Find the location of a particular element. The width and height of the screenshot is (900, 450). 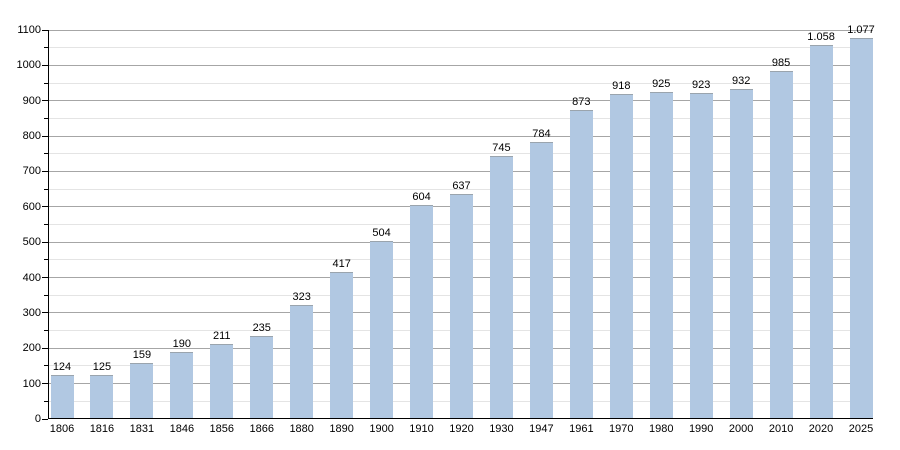

bar-value-label: 1.077 is located at coordinates (861, 30).